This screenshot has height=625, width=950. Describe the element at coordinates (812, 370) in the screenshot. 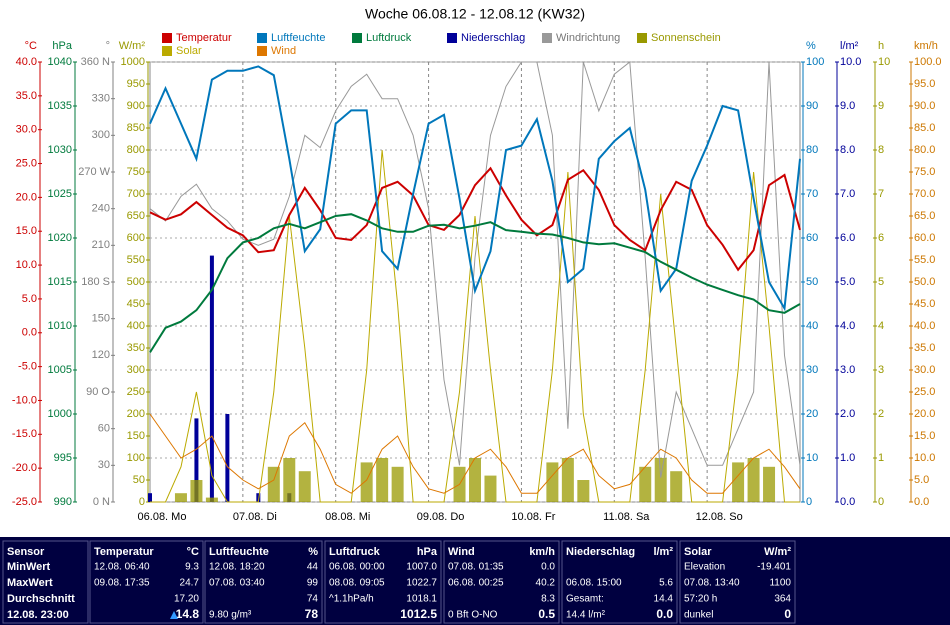

I see `y-tick-label: 30` at that location.